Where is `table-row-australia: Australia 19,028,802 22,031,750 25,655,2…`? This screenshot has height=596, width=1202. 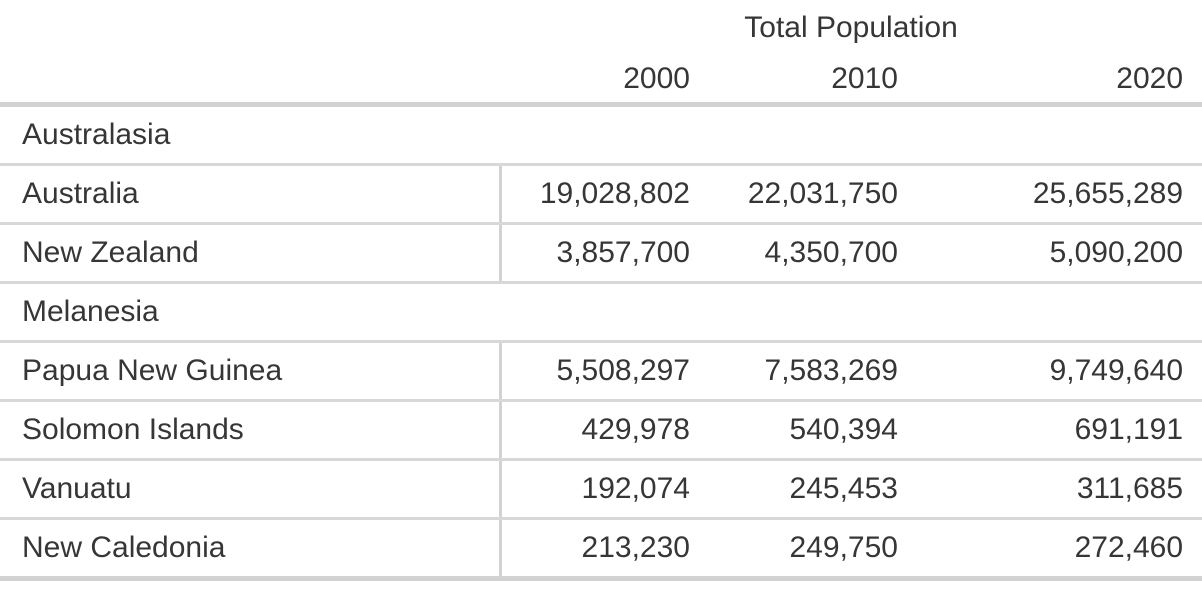 table-row-australia: Australia 19,028,802 22,031,750 25,655,2… is located at coordinates (601, 194).